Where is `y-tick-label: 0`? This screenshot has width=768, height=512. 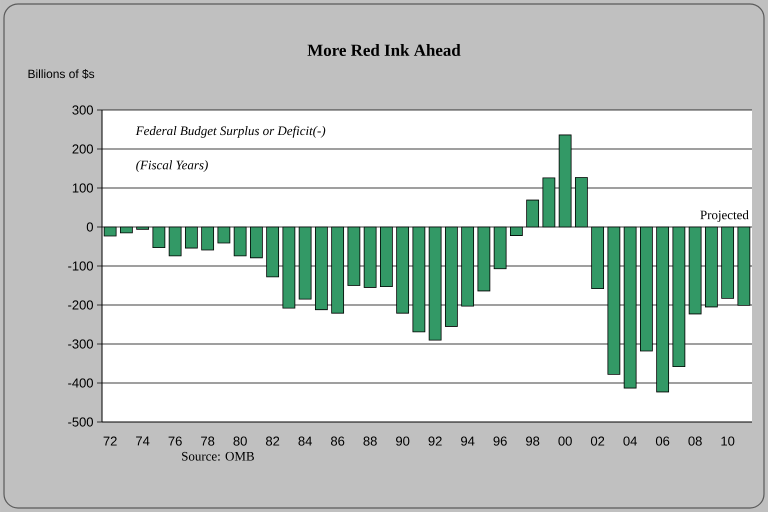 y-tick-label: 0 is located at coordinates (89, 227).